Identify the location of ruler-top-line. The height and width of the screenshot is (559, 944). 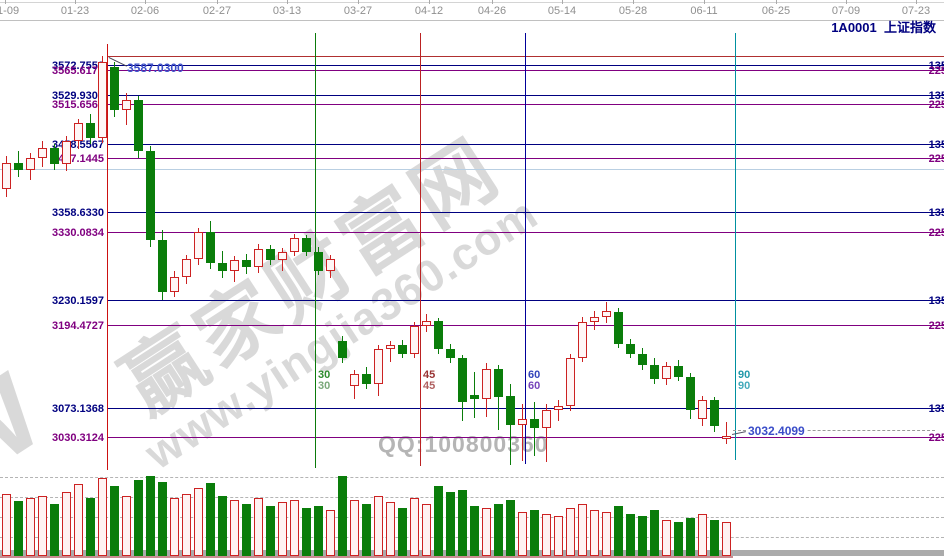
(472, 2).